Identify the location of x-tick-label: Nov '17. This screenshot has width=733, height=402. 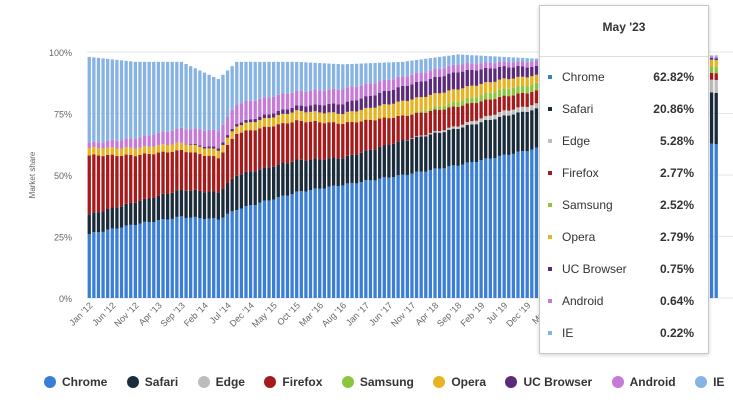
(403, 314).